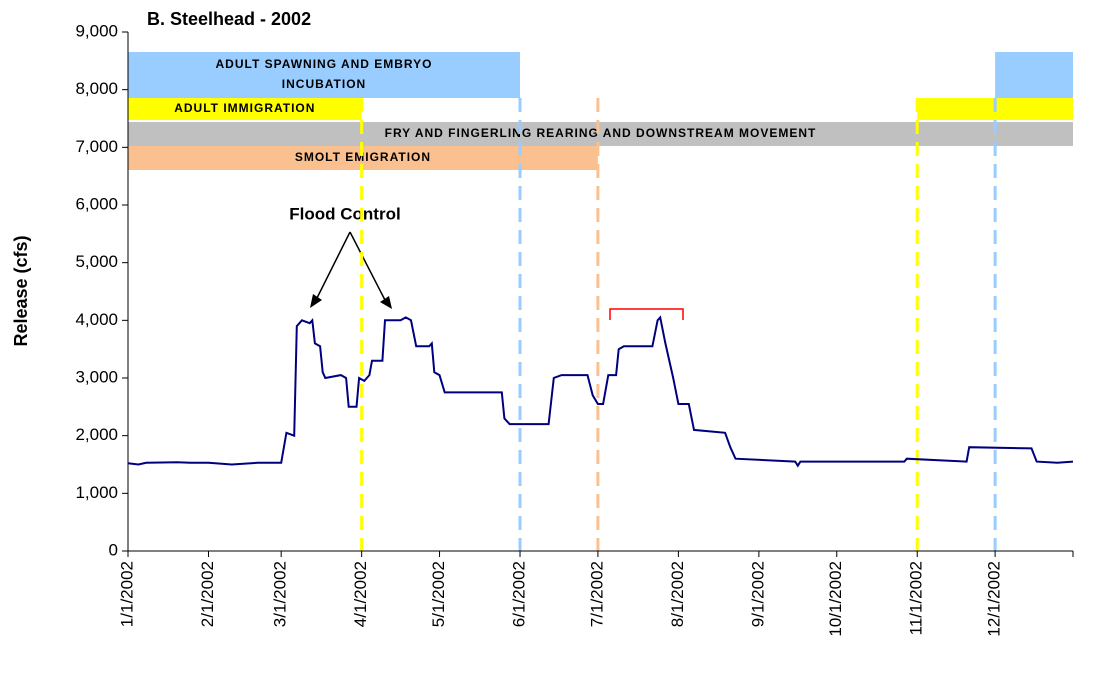 This screenshot has height=680, width=1093. I want to click on y-tick-label: 0, so click(113, 549).